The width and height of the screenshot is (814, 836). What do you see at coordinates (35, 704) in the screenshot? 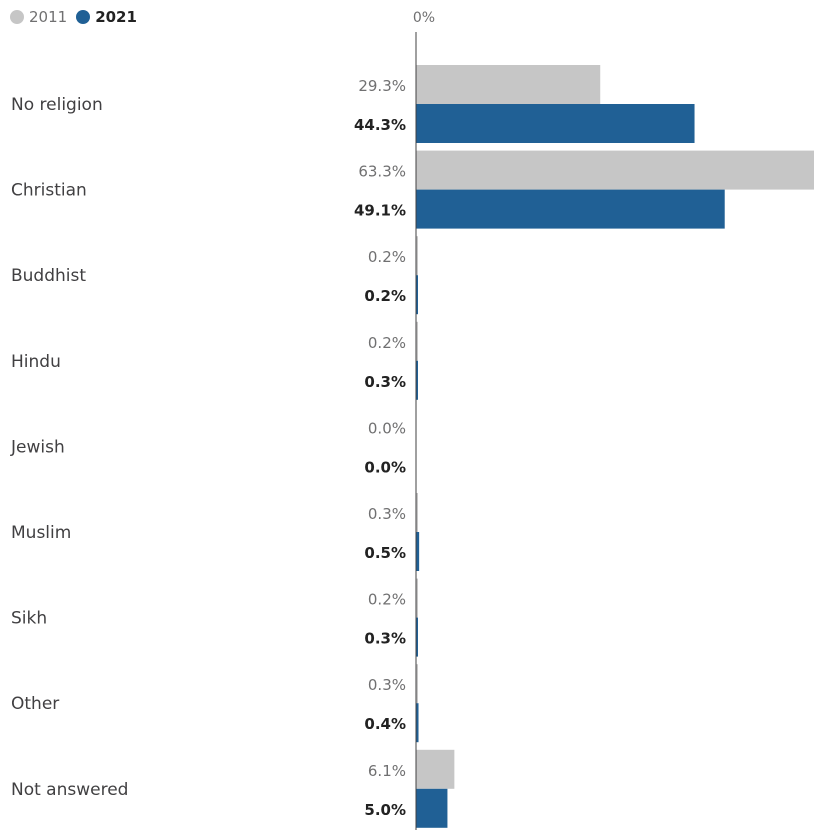
I see `category-label: Other` at bounding box center [35, 704].